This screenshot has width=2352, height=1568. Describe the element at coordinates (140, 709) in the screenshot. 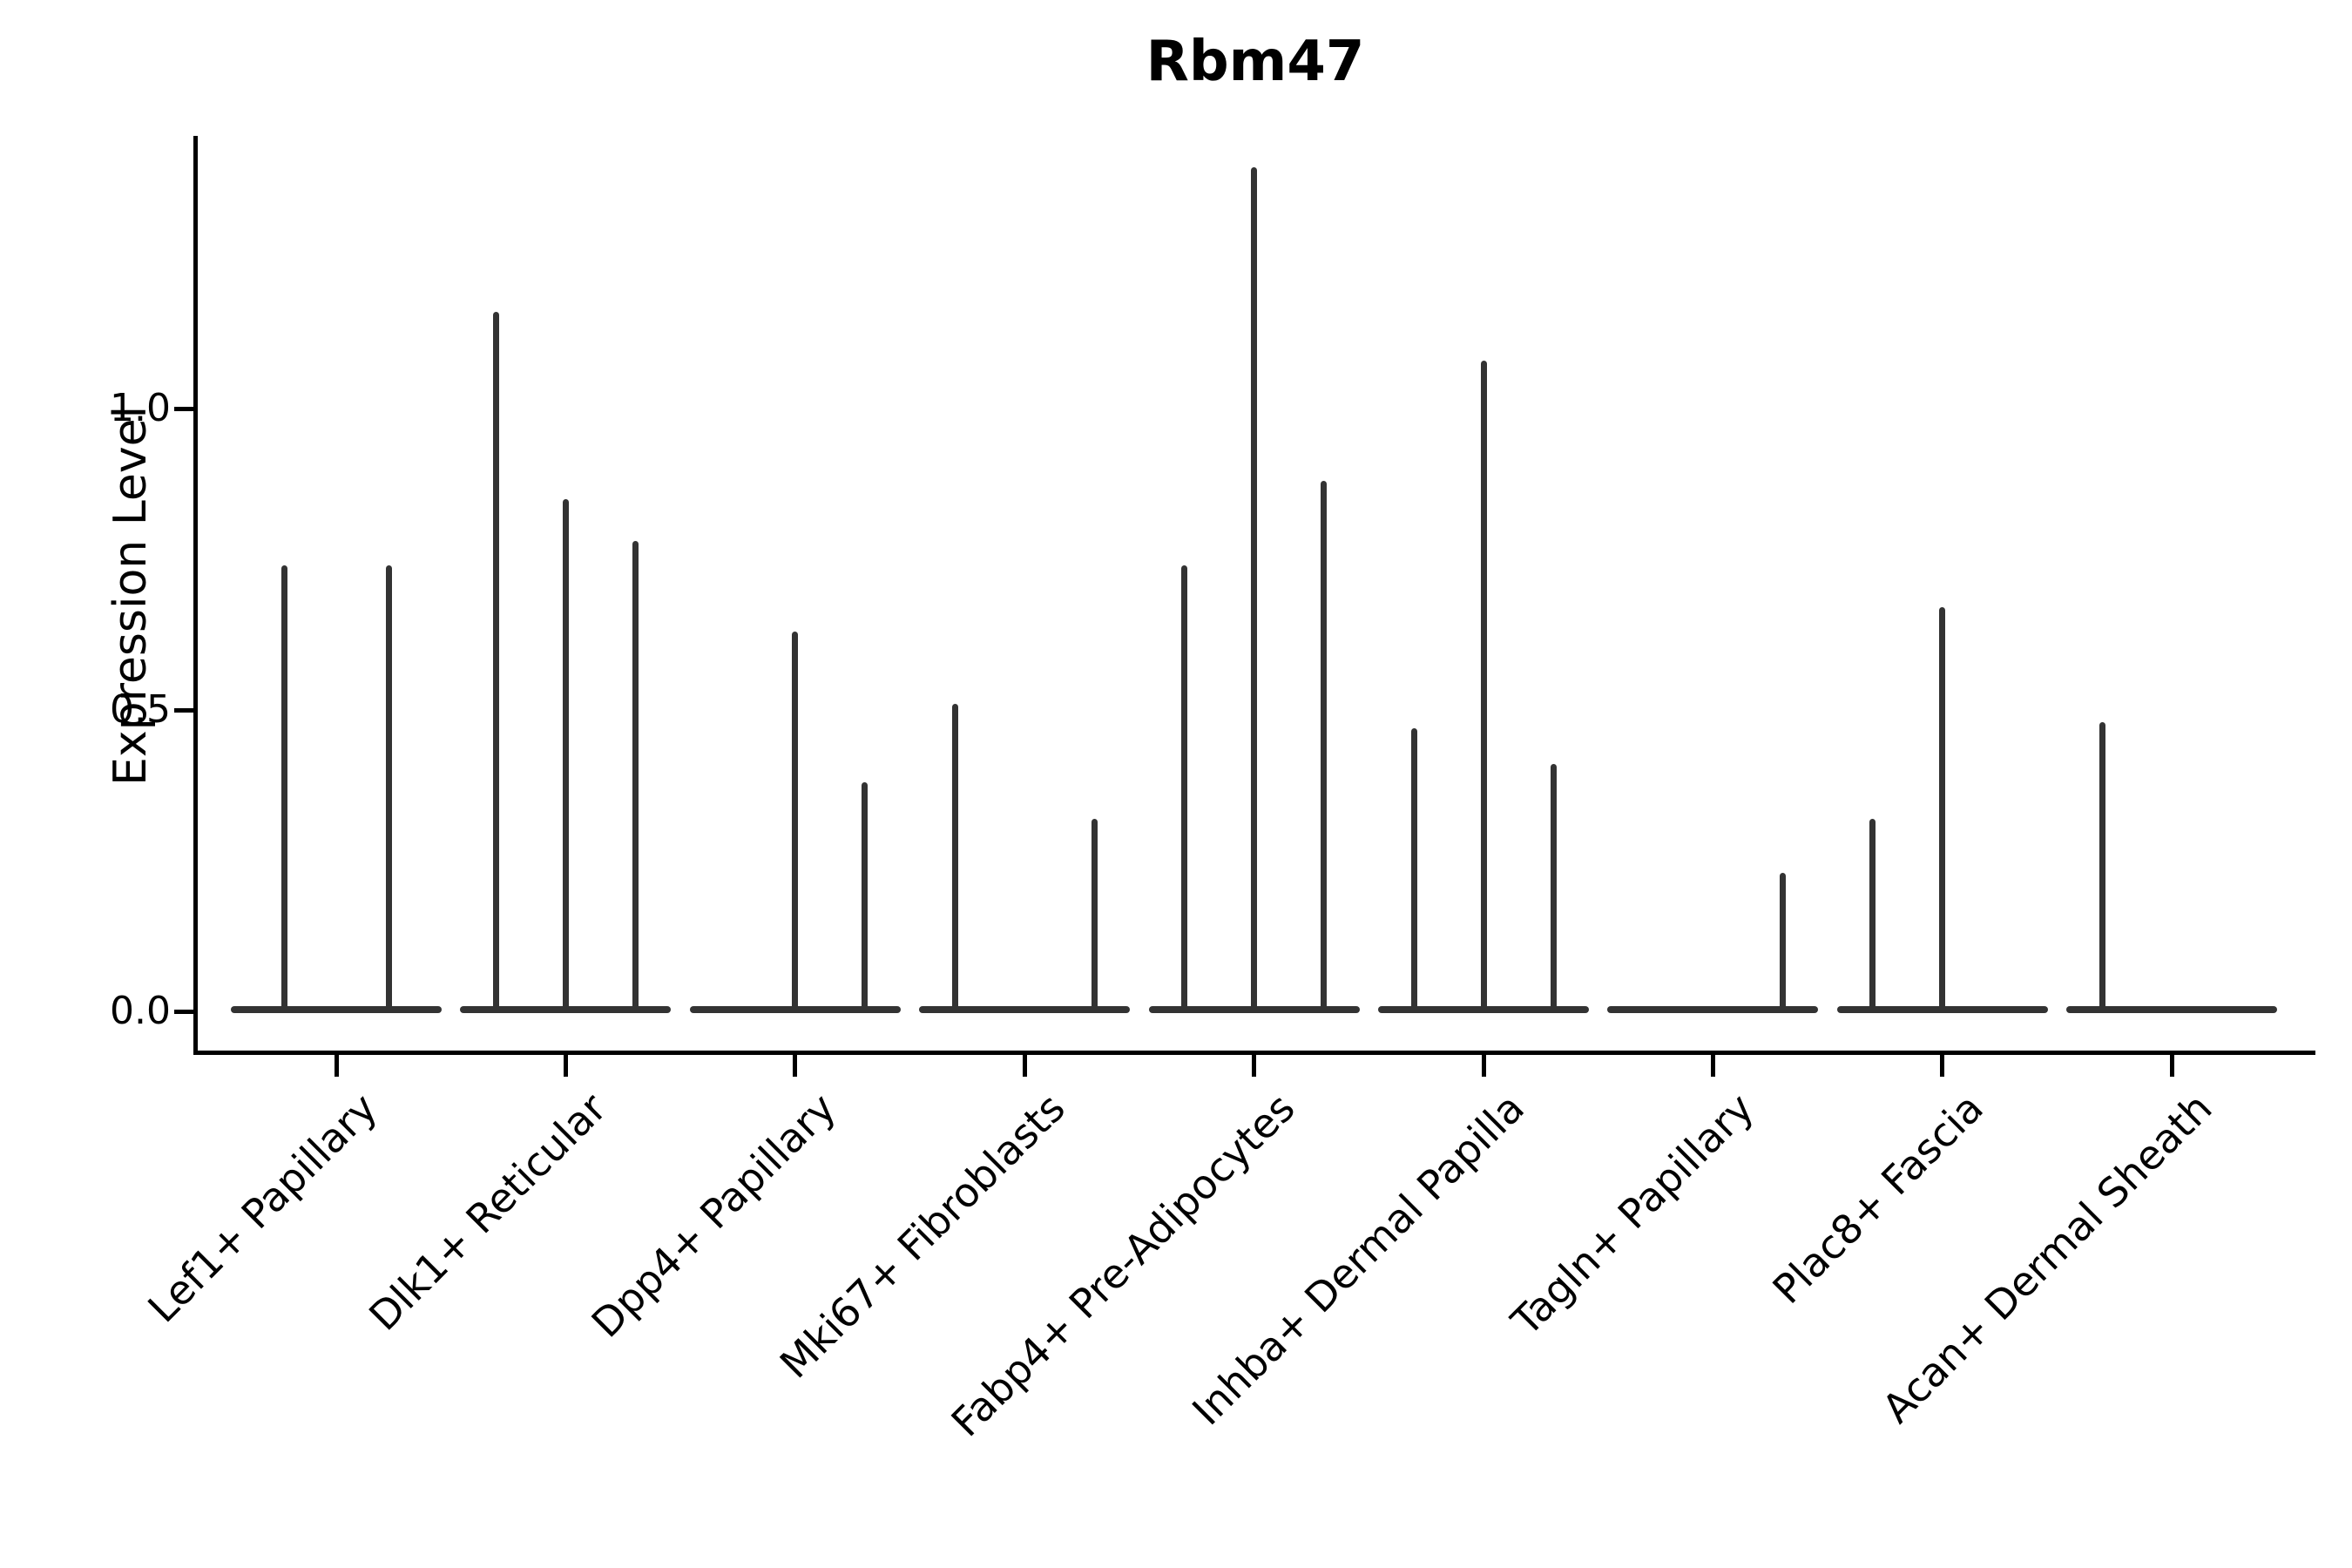

I see `y-tick-label: 0.5` at that location.